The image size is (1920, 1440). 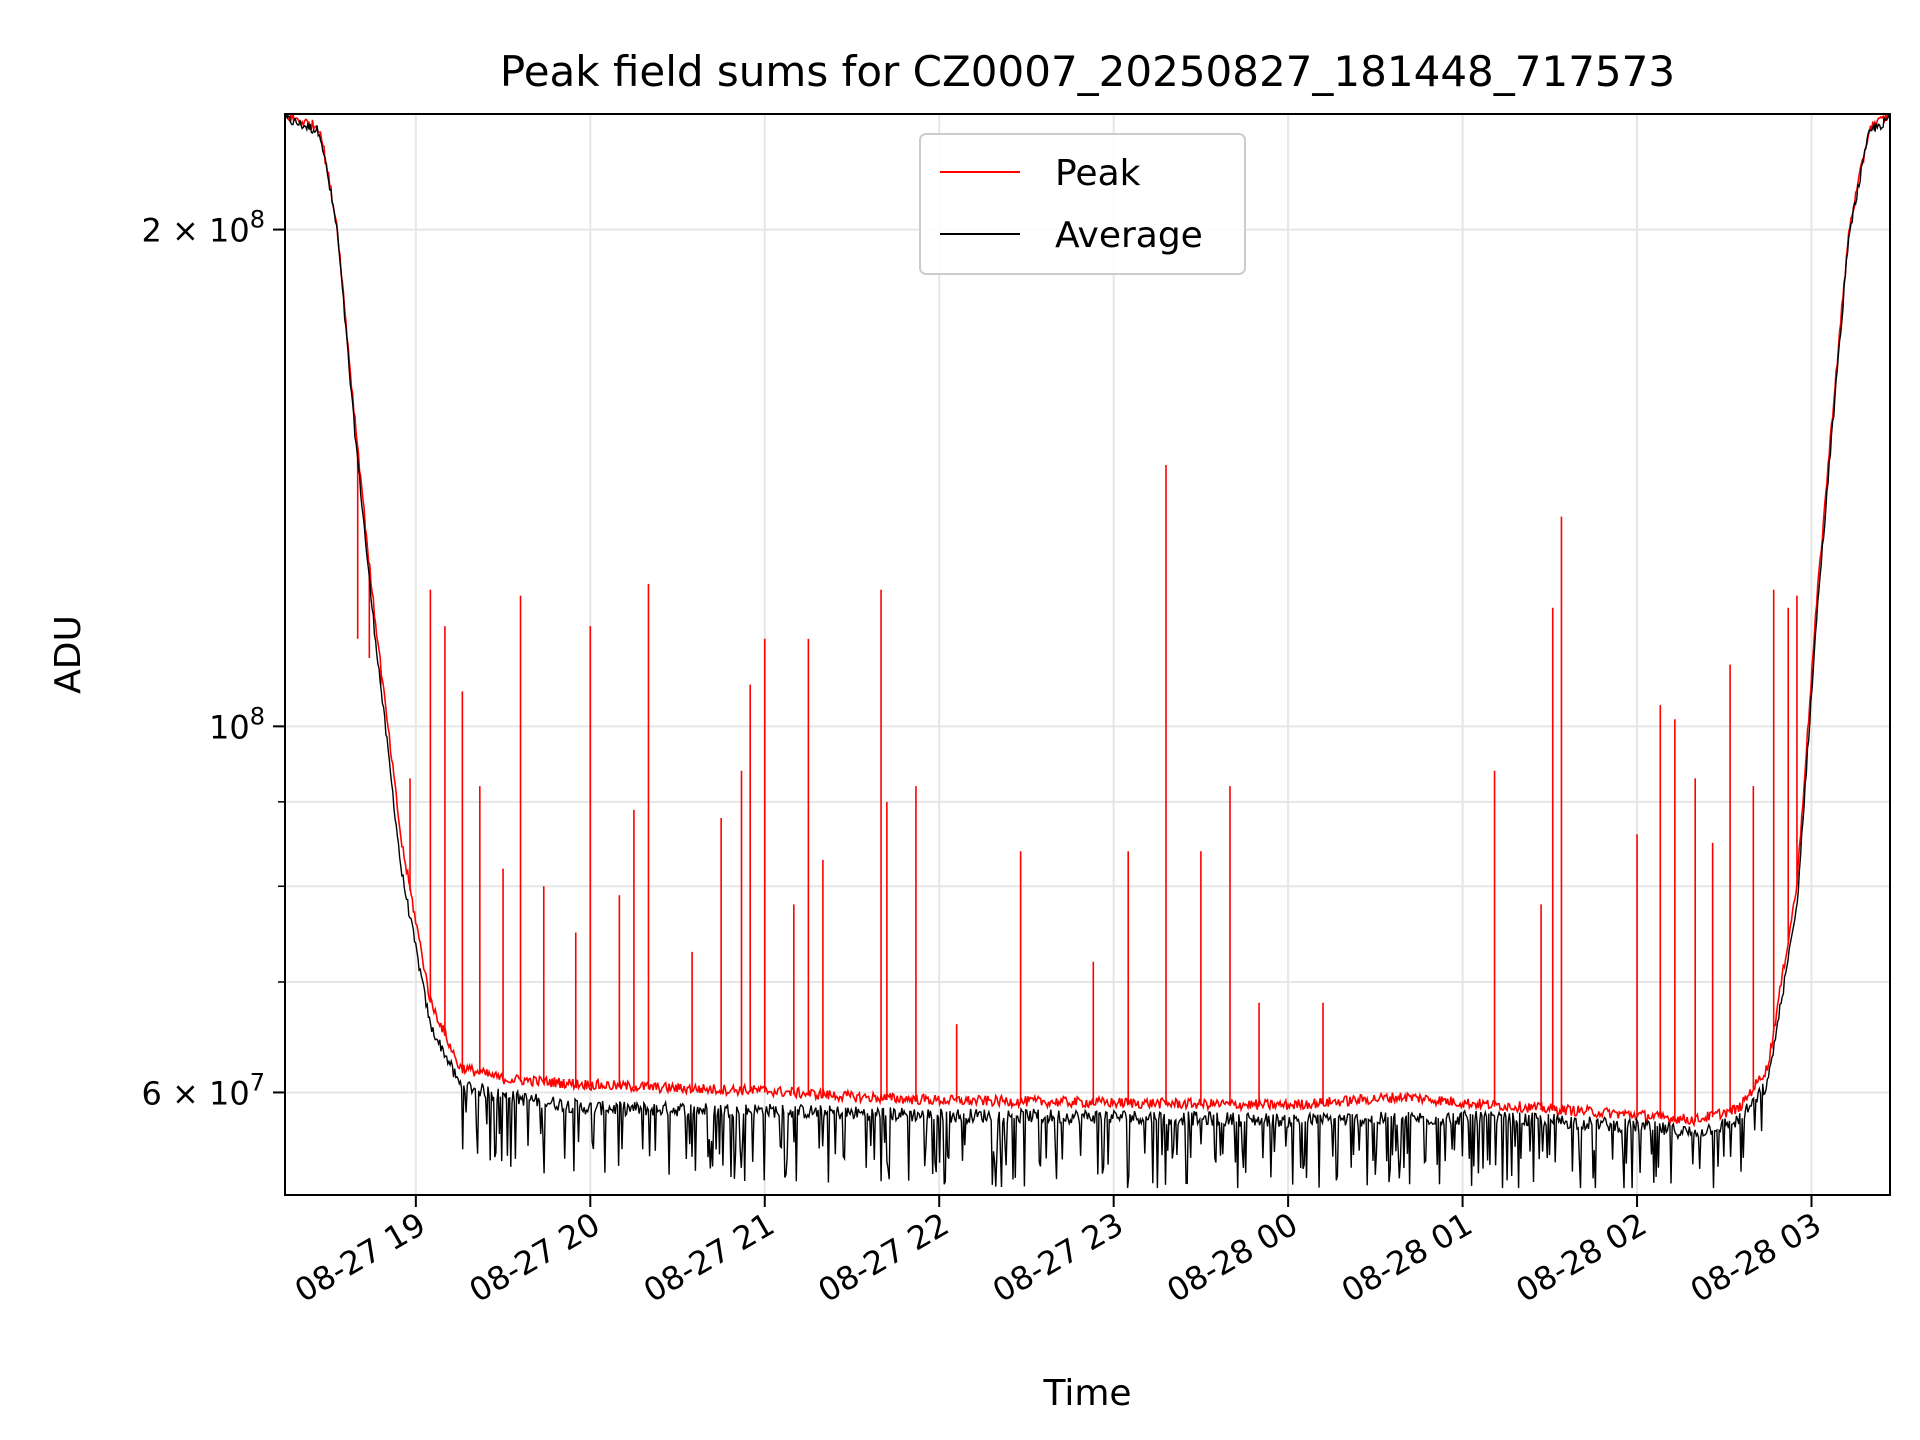 I want to click on legend: Peak Average, so click(x=1082, y=204).